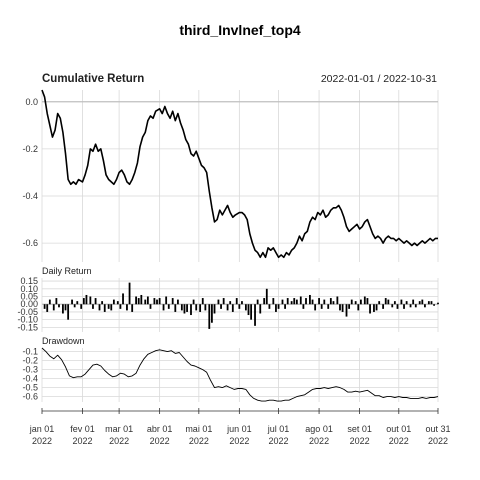  Describe the element at coordinates (67, 271) in the screenshot. I see `daily-panel-title: Daily Return` at that location.